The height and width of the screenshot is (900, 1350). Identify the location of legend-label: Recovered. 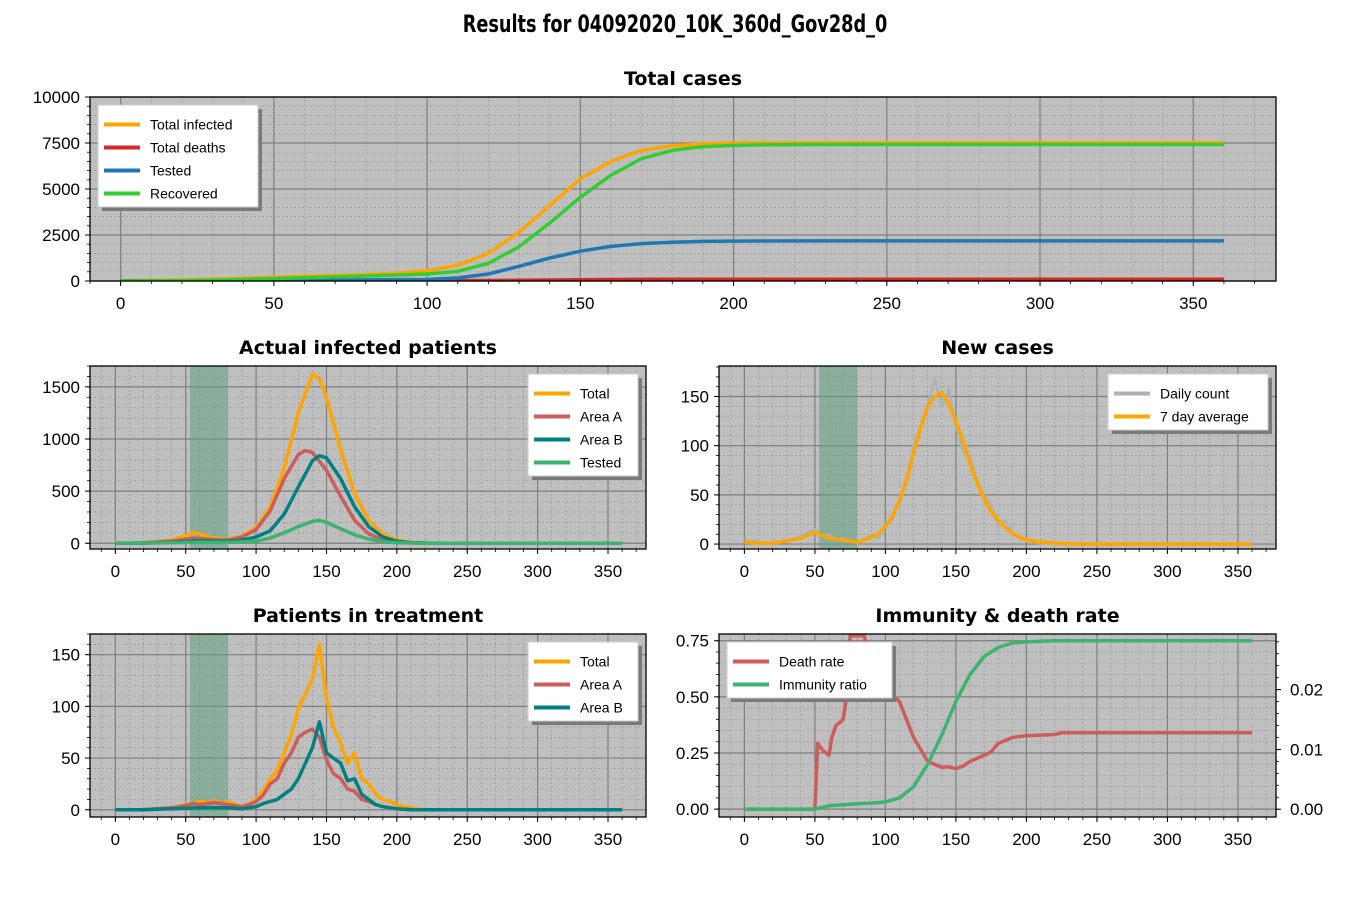
(184, 194).